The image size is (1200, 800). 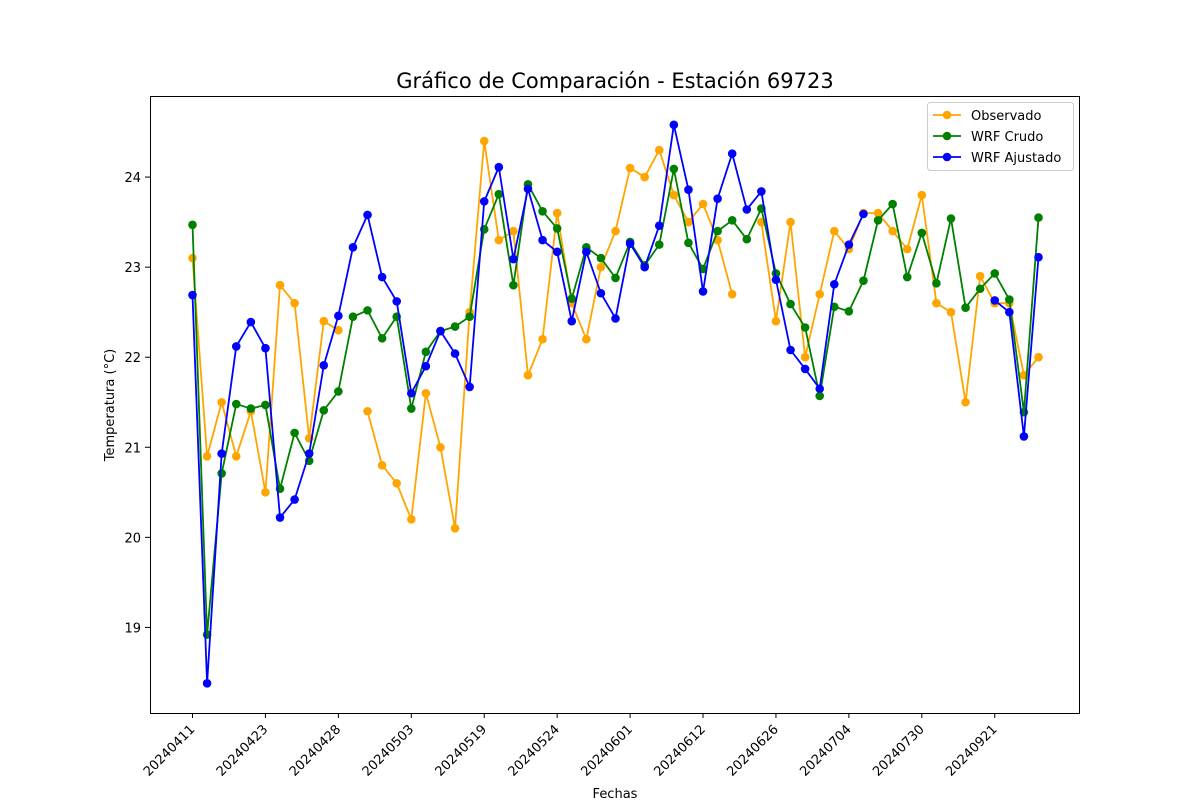 I want to click on series-line-wrf-ajustado, so click(x=1017, y=347).